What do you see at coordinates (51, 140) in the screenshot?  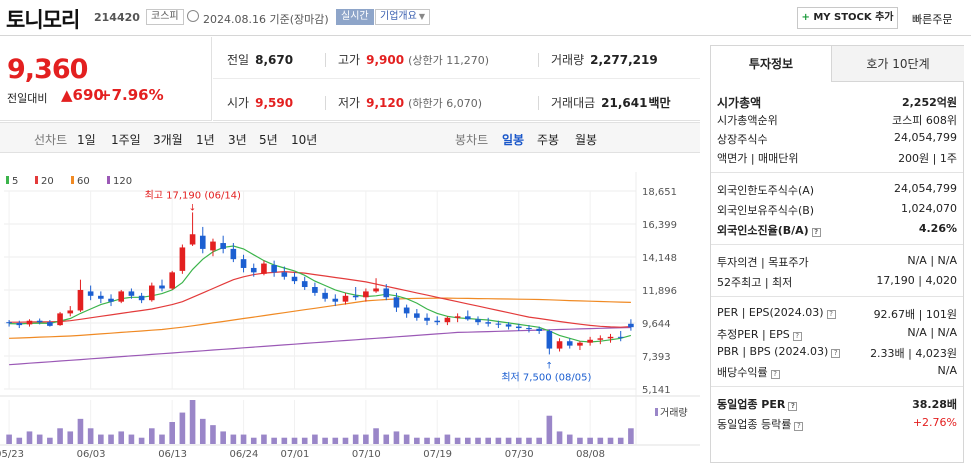 I see `tab-line-chart: 선차트` at bounding box center [51, 140].